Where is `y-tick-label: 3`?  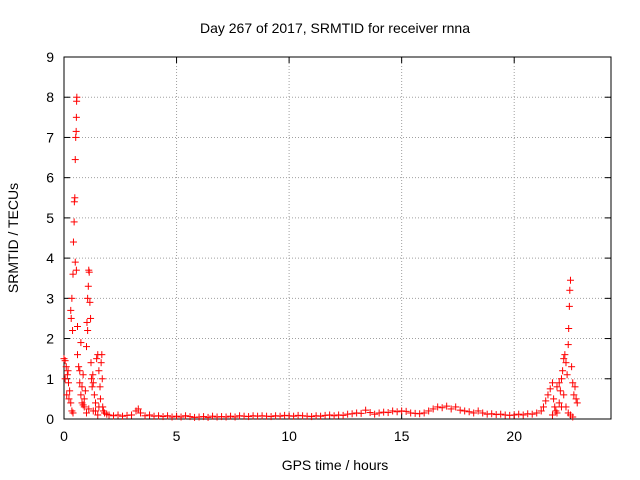
y-tick-label: 3 is located at coordinates (50, 298).